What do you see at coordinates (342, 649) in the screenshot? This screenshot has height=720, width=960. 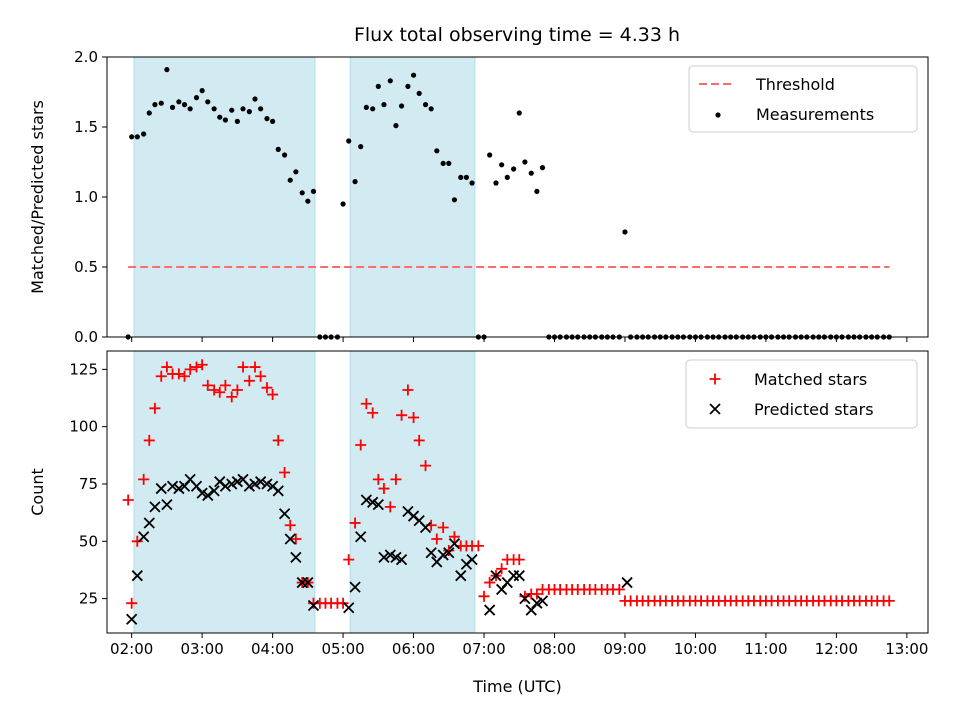 I see `x-tick-label: 05:00` at bounding box center [342, 649].